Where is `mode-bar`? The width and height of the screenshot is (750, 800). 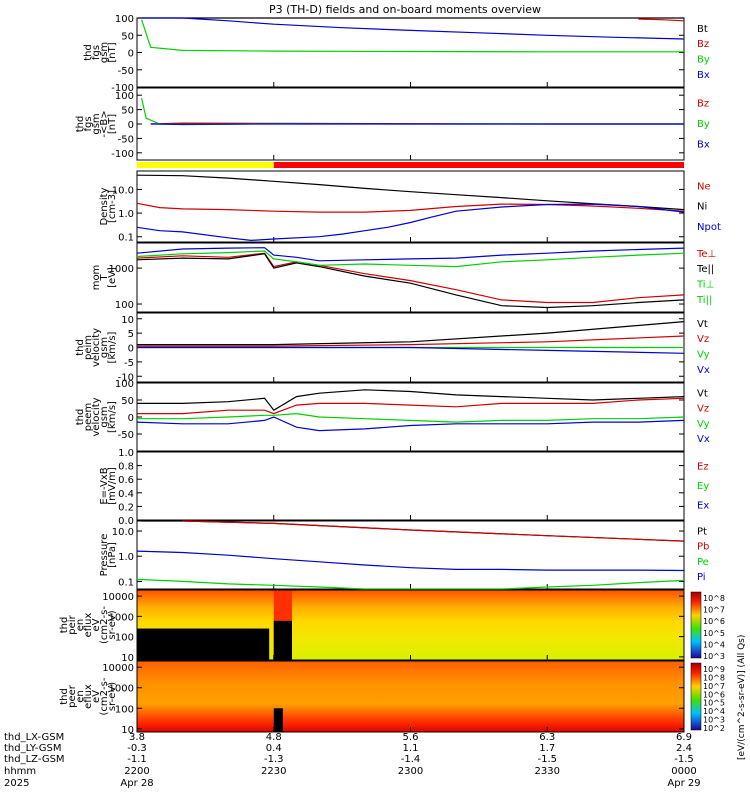
mode-bar is located at coordinates (410, 165).